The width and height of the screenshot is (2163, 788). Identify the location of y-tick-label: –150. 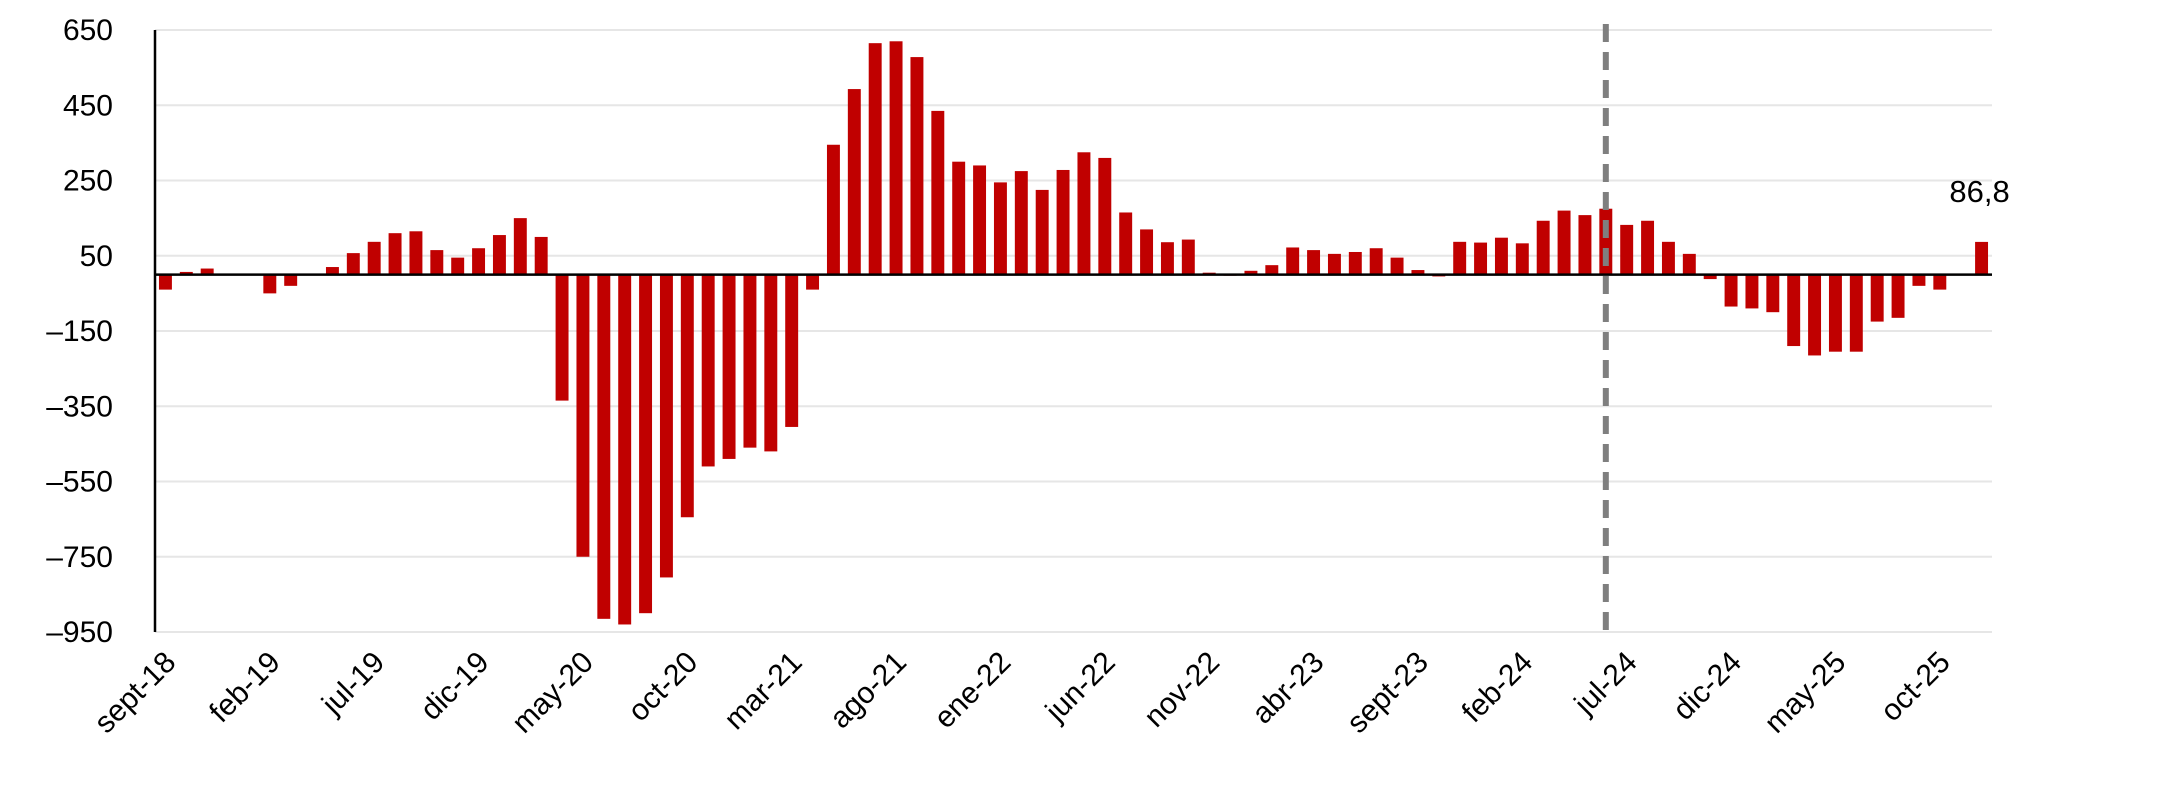
(79, 331).